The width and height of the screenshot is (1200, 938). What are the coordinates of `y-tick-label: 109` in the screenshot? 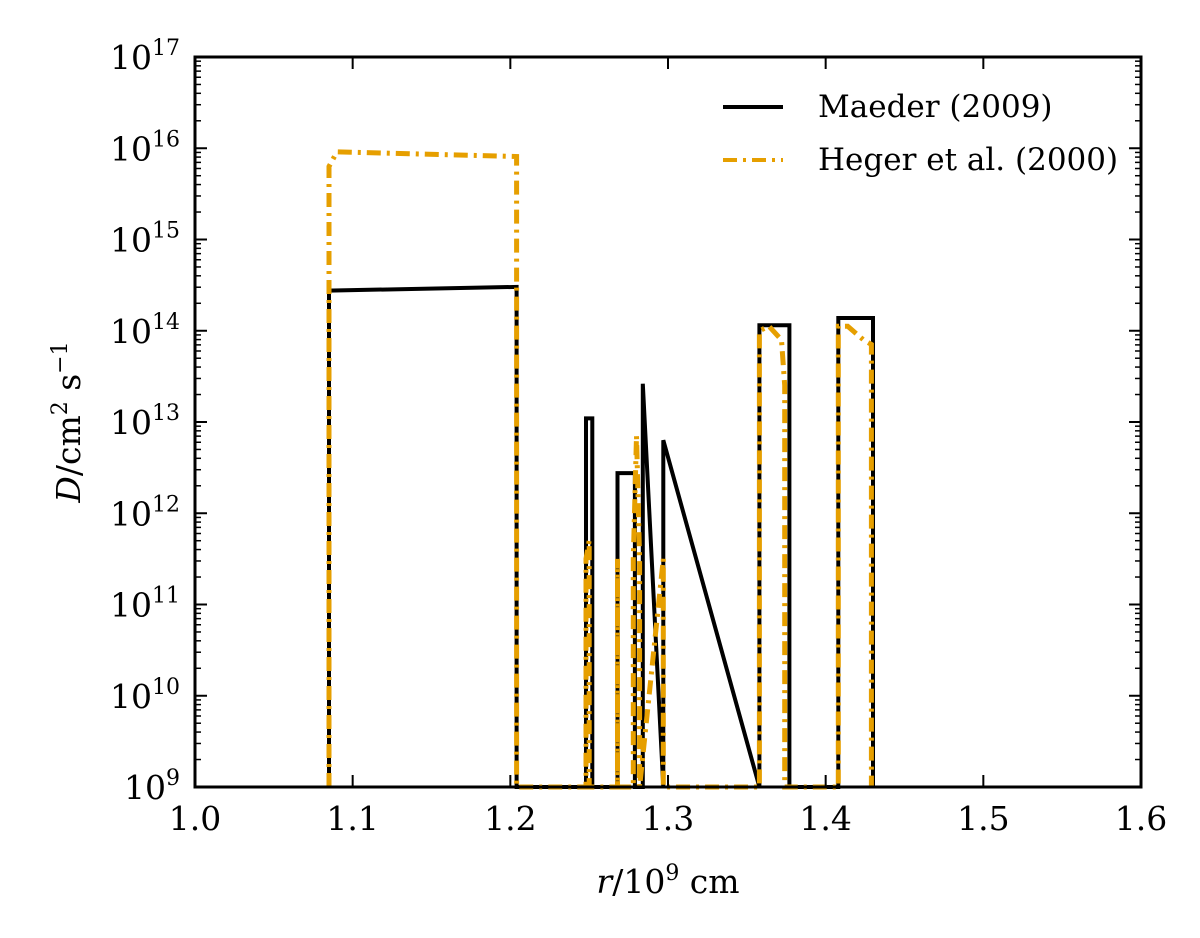 It's located at (152, 786).